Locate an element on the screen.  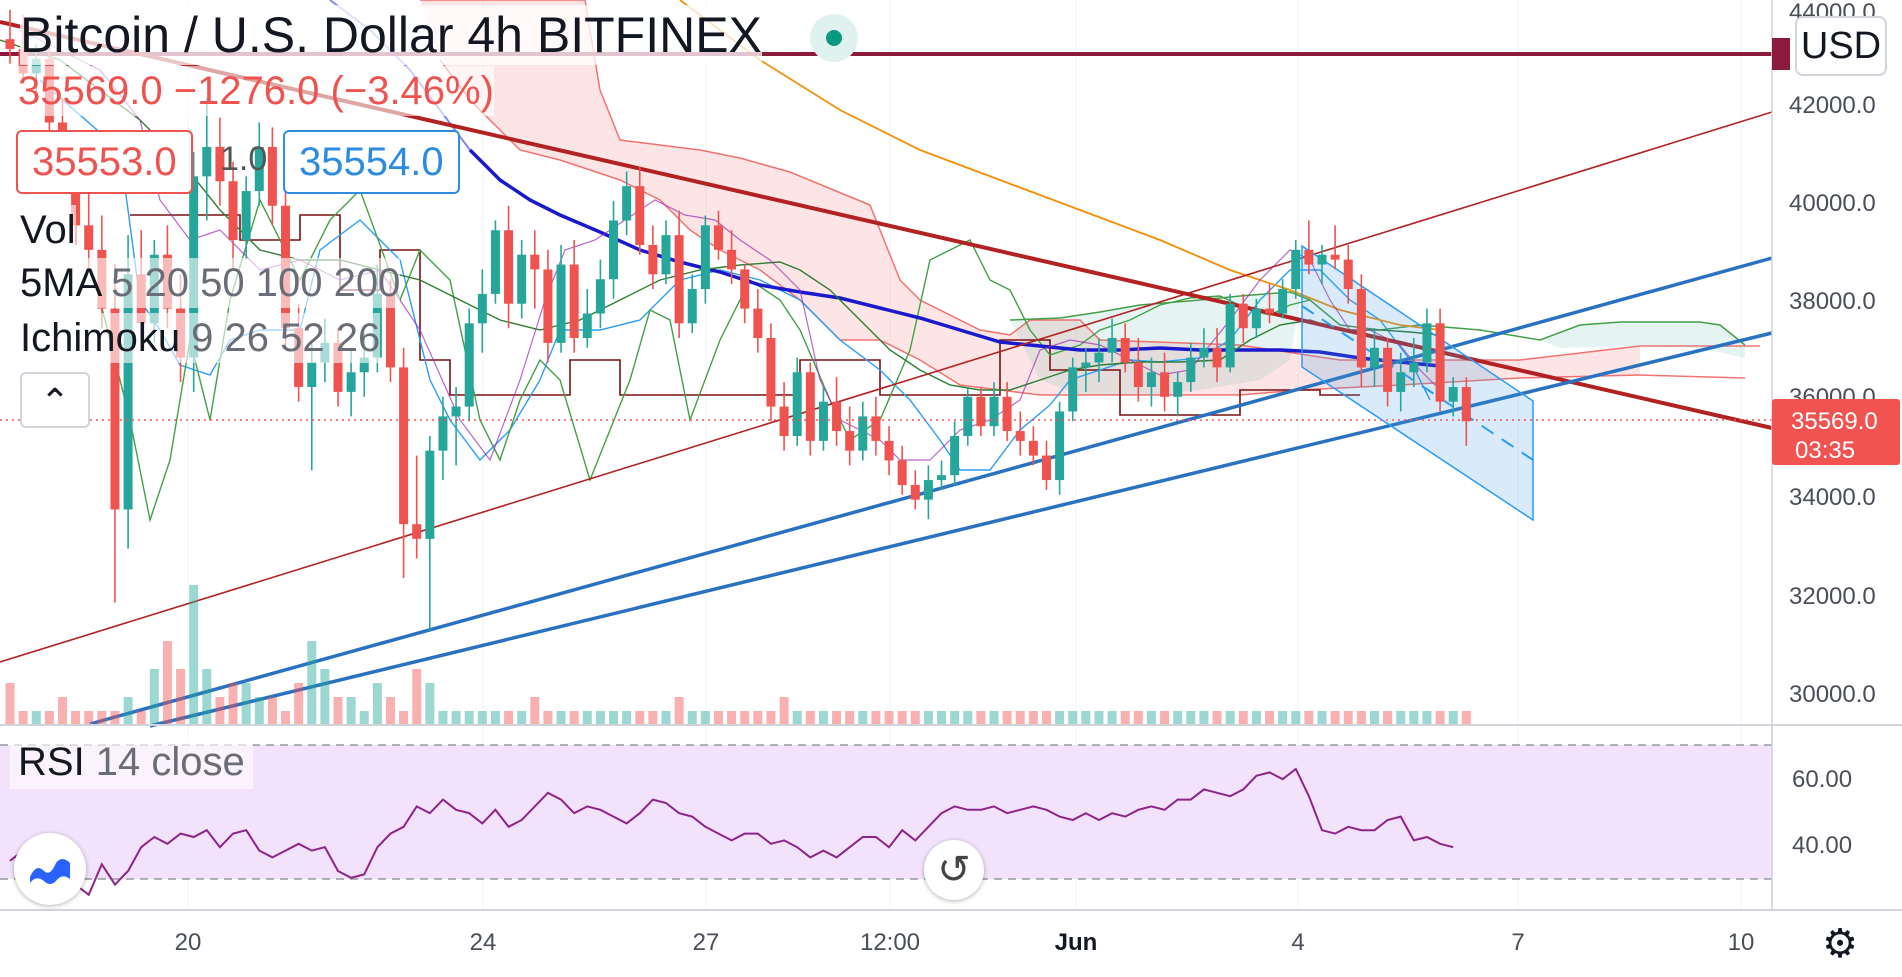
ichimoku-cloud-bullish-right is located at coordinates (1642, 340).